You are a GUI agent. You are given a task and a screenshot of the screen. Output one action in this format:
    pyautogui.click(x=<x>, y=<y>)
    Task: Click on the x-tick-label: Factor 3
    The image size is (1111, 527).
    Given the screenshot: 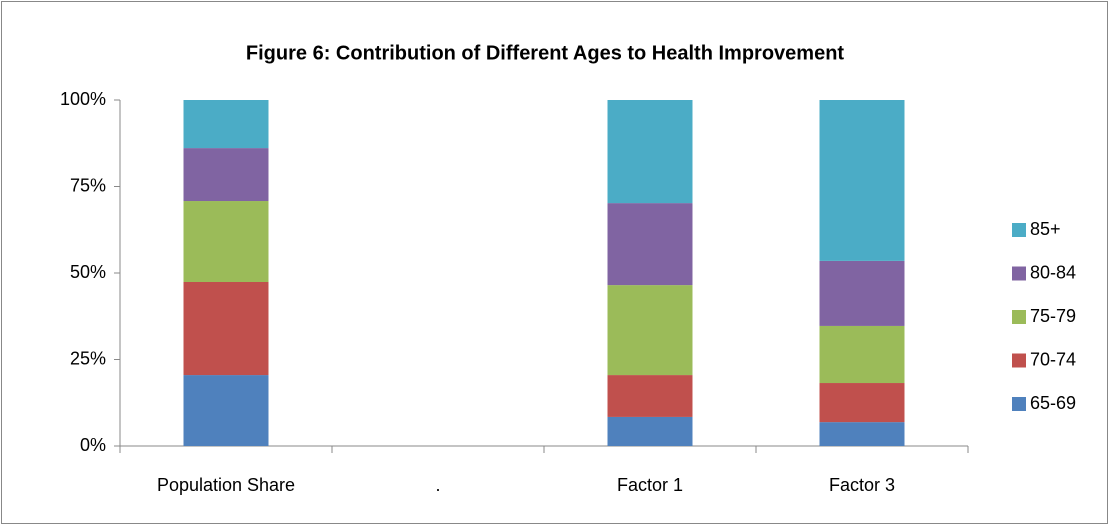 What is the action you would take?
    pyautogui.click(x=862, y=485)
    